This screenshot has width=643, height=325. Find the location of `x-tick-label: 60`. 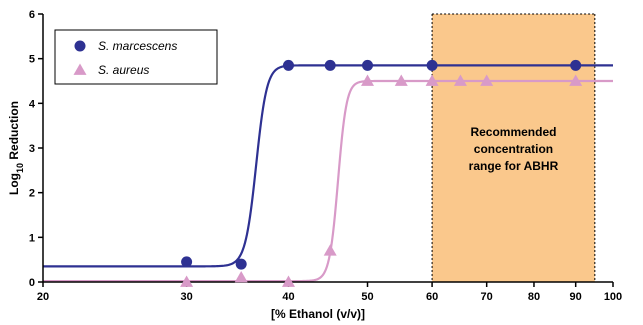

x-tick-label: 60 is located at coordinates (432, 297).